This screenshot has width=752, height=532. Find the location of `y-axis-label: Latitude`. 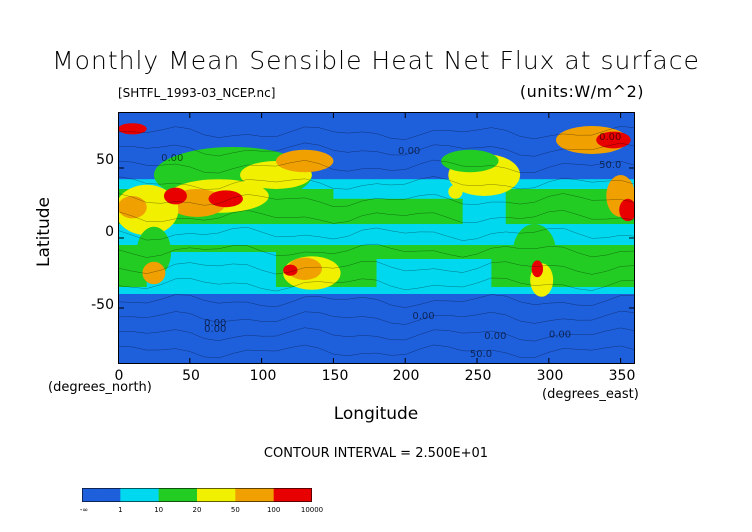

y-axis-label: Latitude is located at coordinates (44, 232).